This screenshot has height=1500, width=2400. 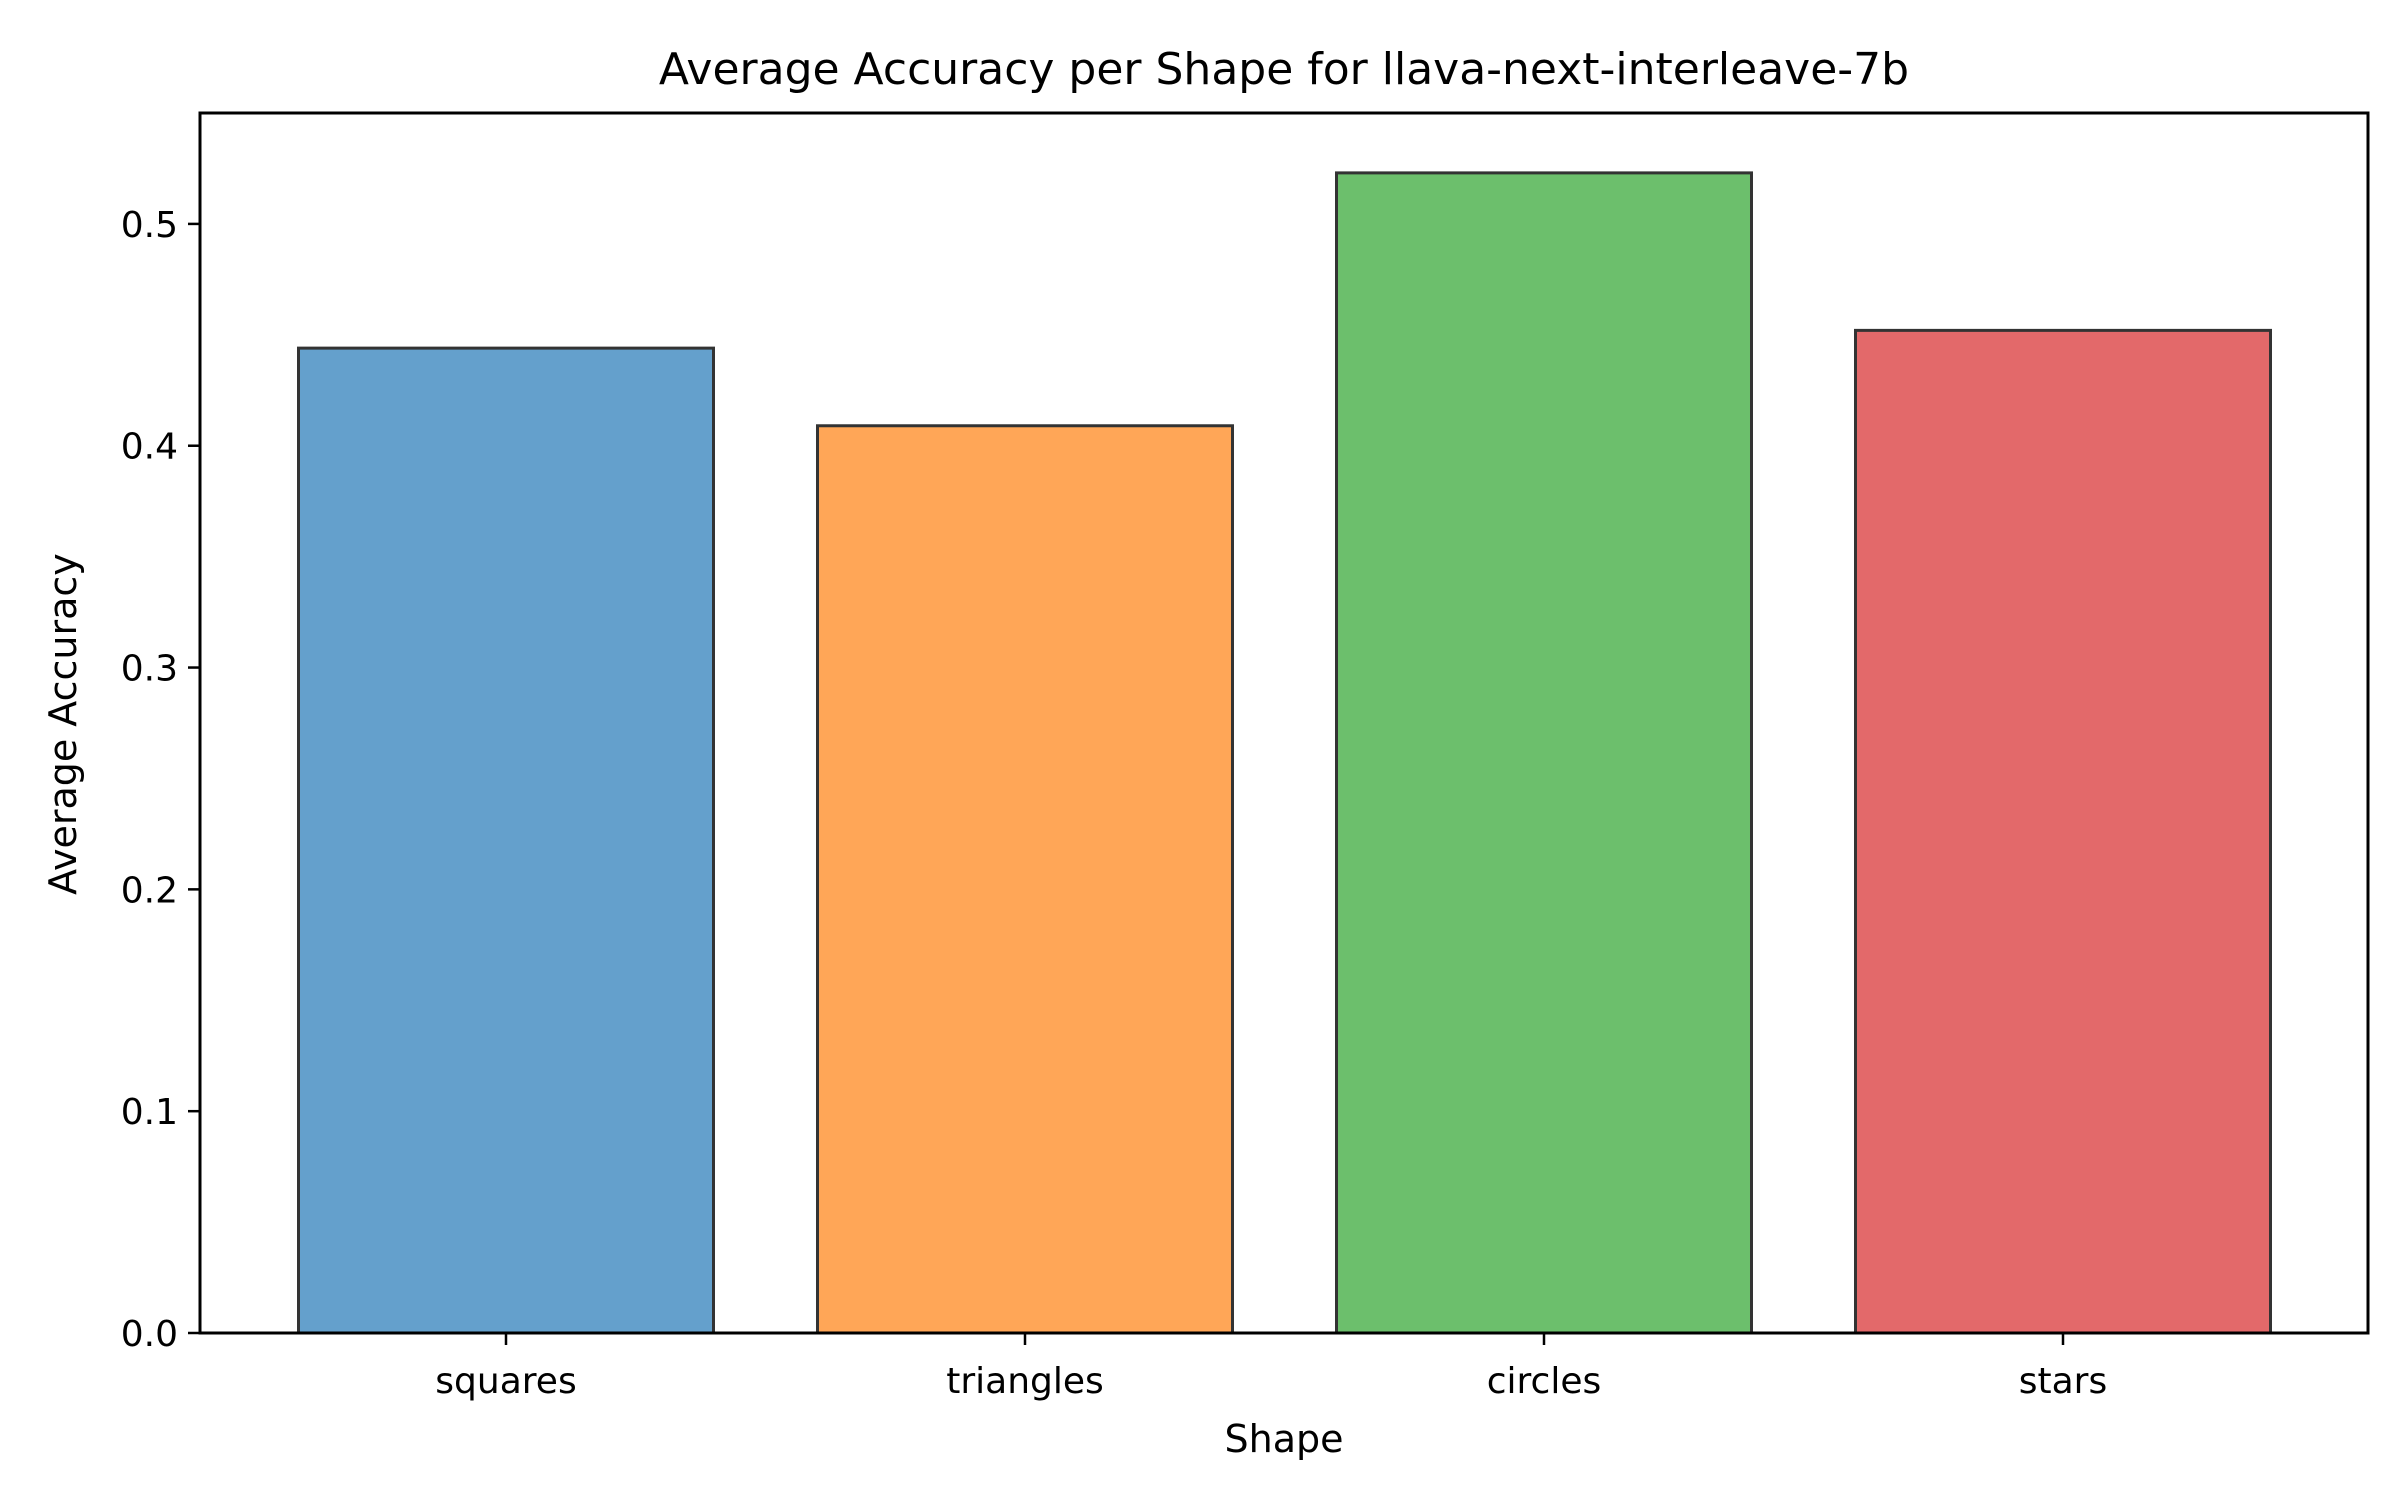 I want to click on y-tick-label-1: 0.1, so click(x=149, y=1112).